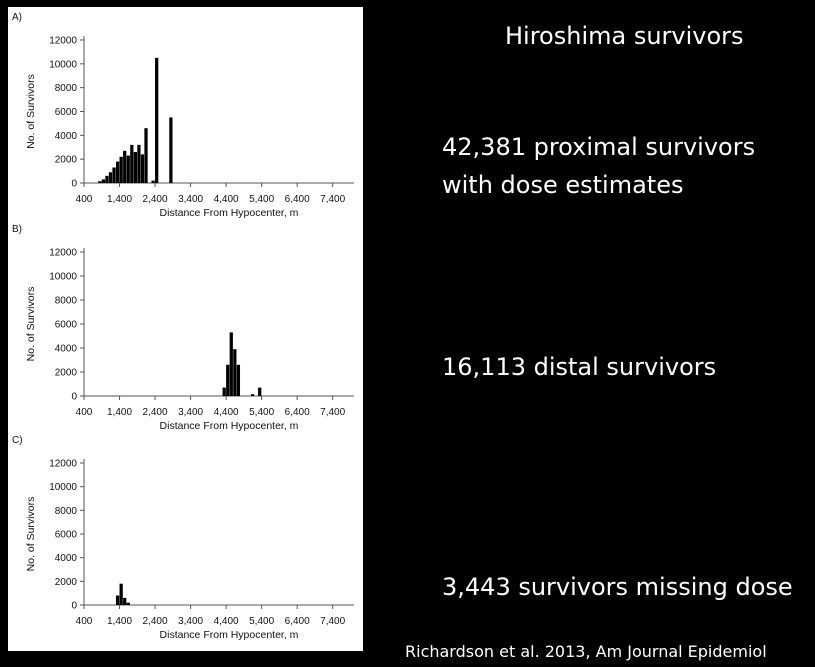 This screenshot has width=815, height=667. I want to click on stat-distal: 16,113 distal survivors, so click(579, 367).